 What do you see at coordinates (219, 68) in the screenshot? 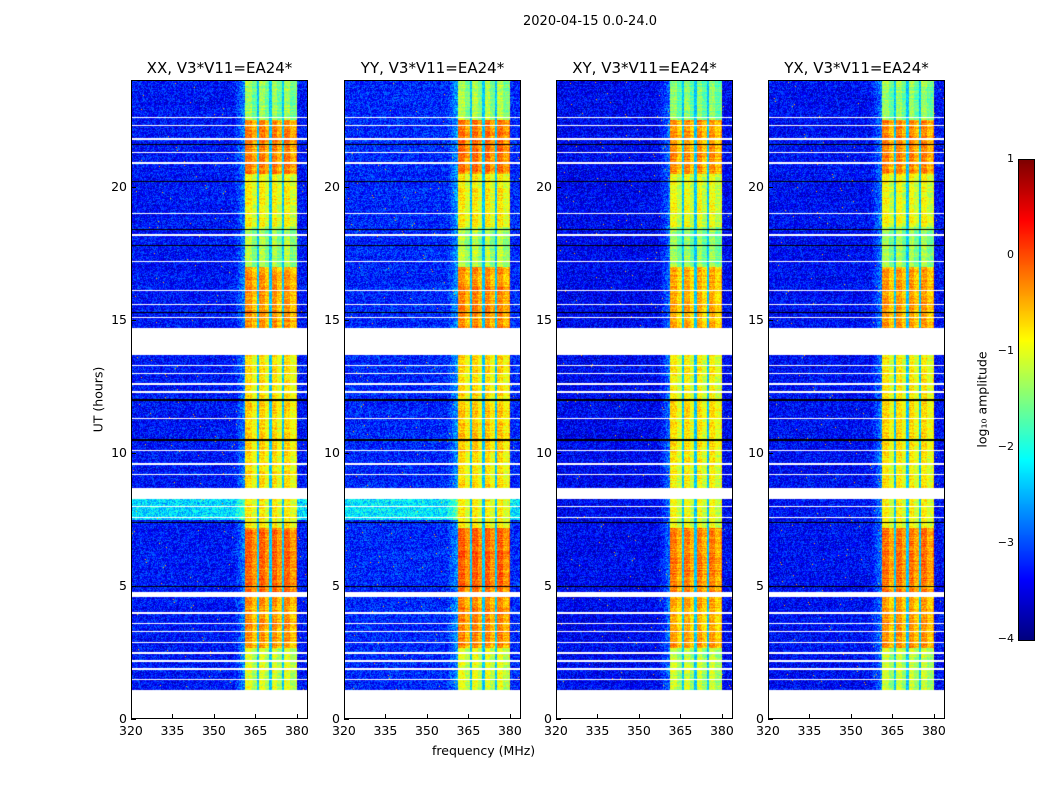
I see `panel-title: XX, V3*V11=EA24*` at bounding box center [219, 68].